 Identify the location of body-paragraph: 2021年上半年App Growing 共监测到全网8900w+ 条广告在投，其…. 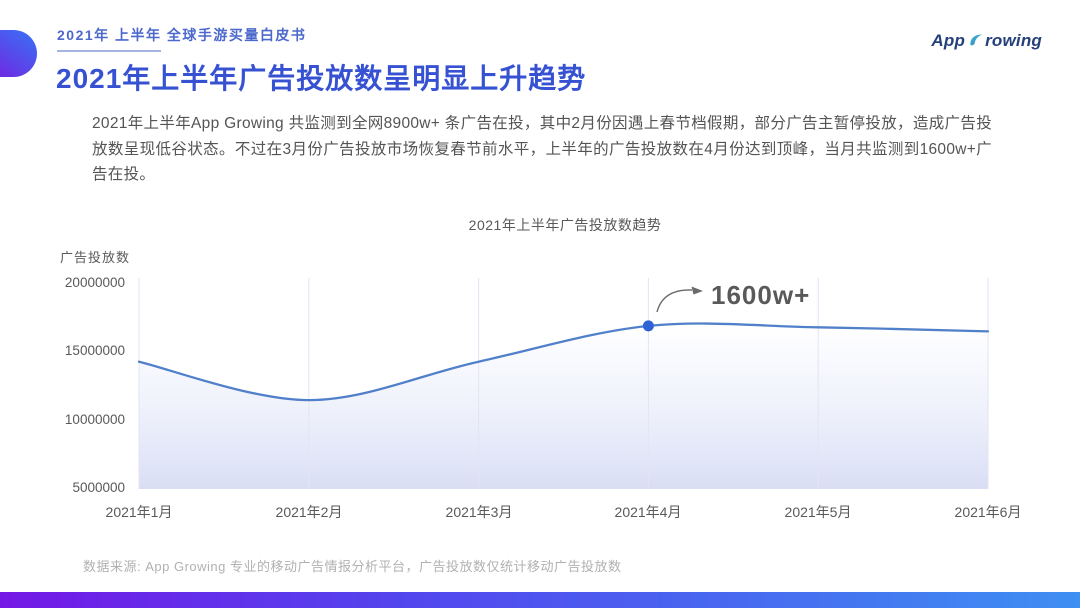
(542, 149).